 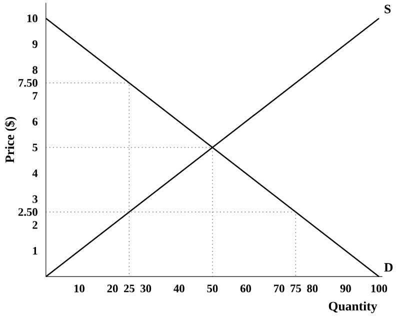 What do you see at coordinates (35, 122) in the screenshot?
I see `y-tick-label: 6` at bounding box center [35, 122].